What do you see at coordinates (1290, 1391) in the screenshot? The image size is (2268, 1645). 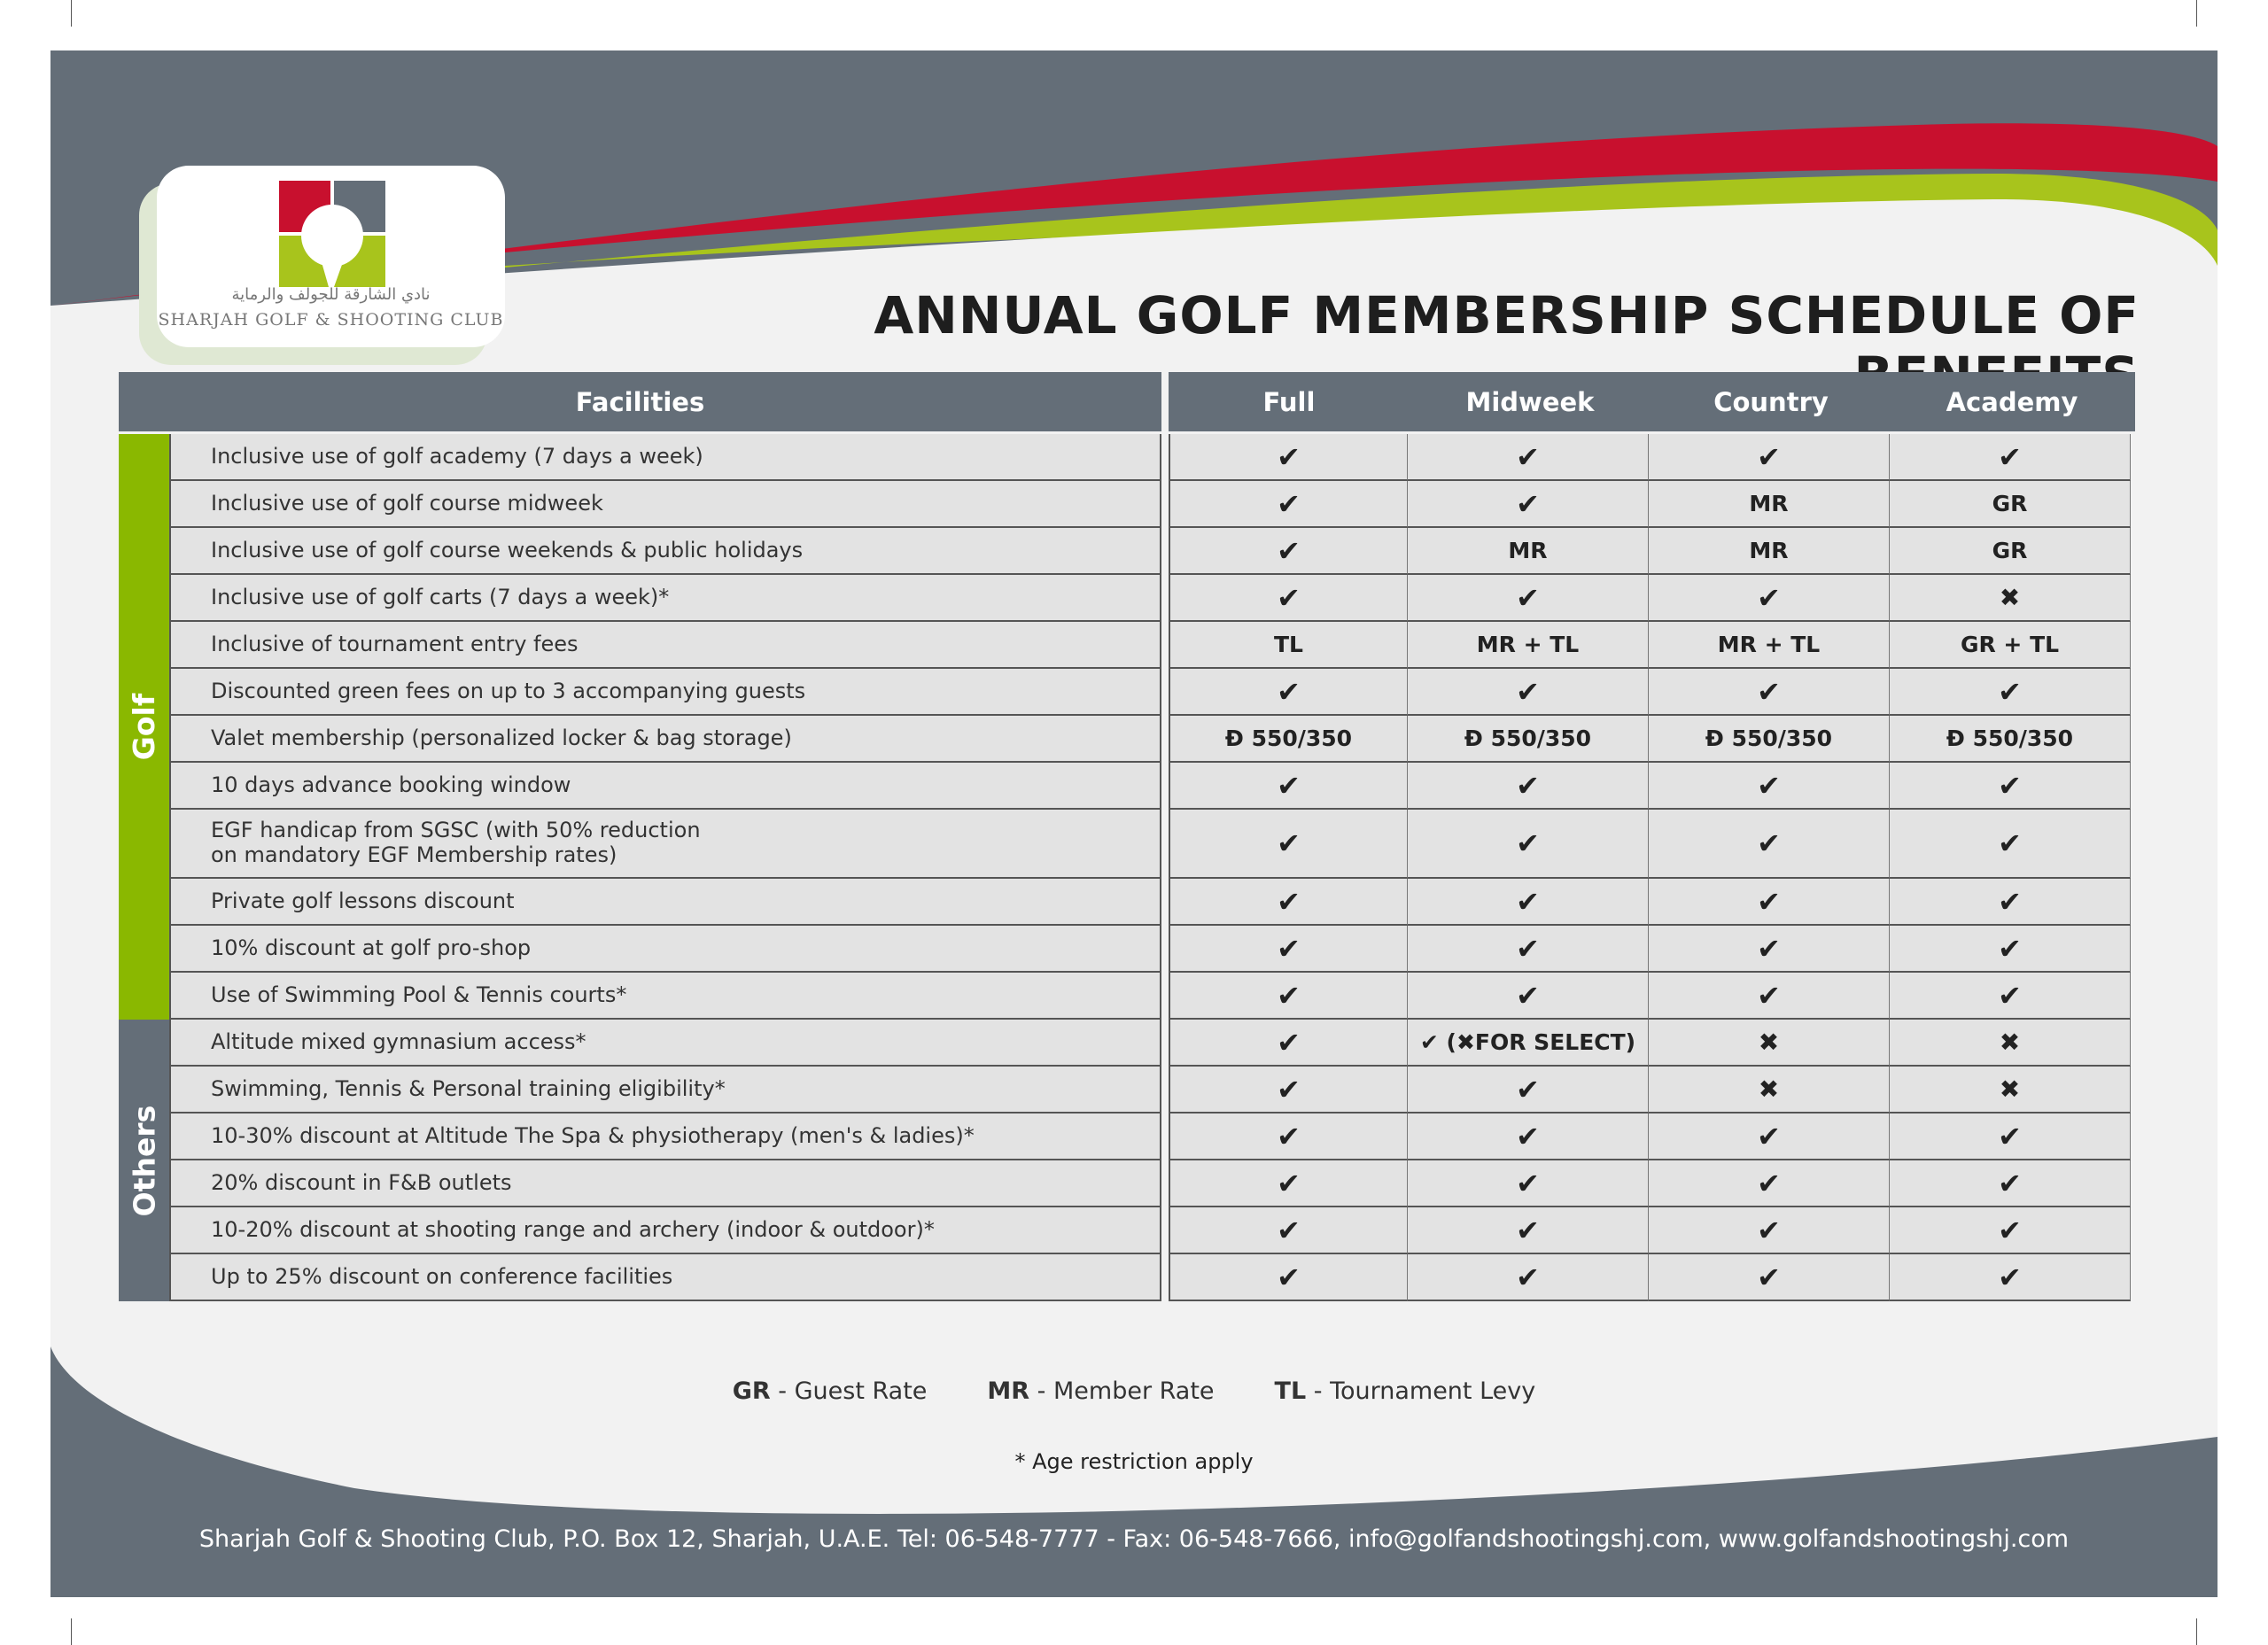 I see `legend-abbr: TL` at bounding box center [1290, 1391].